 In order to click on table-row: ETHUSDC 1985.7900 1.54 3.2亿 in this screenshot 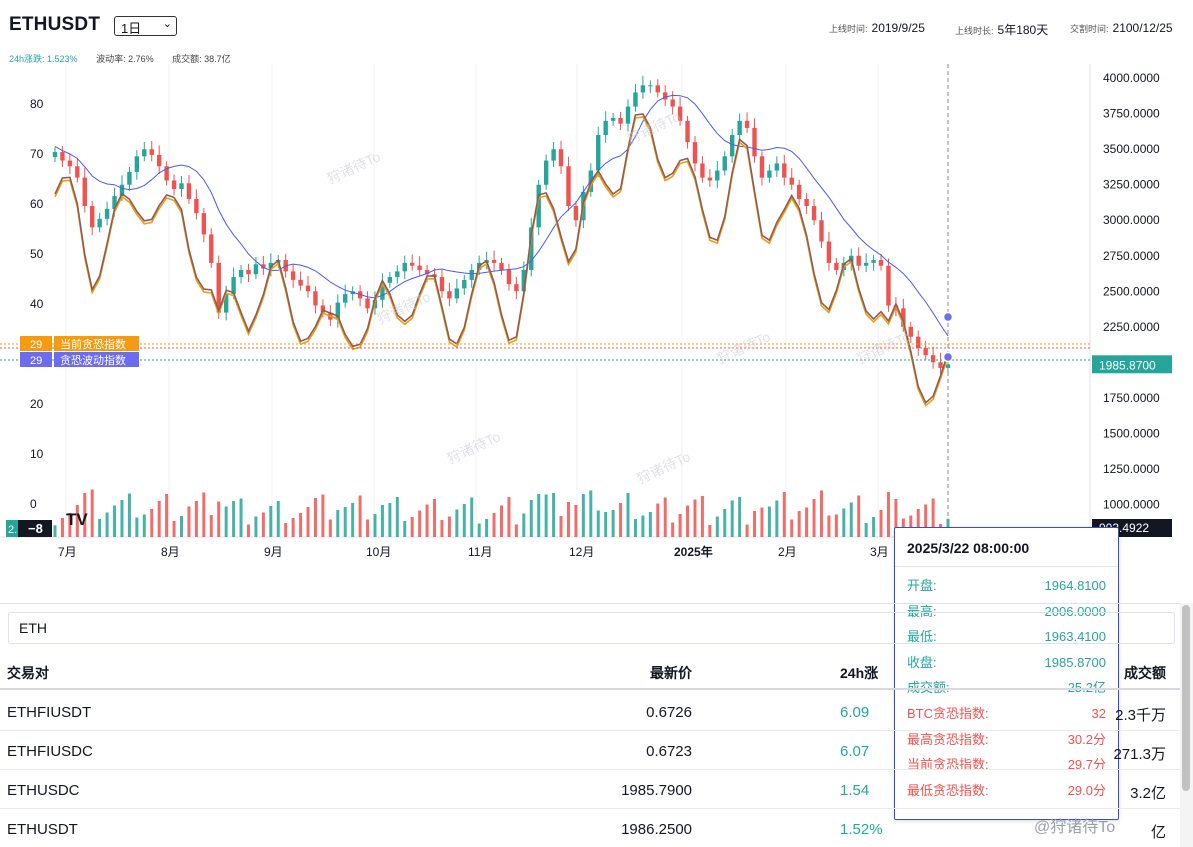, I will do `click(590, 789)`.